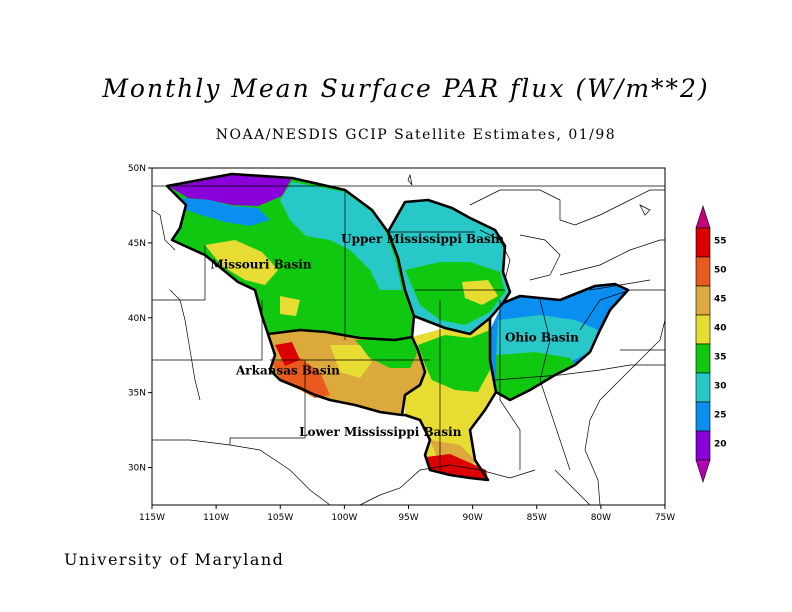  Describe the element at coordinates (535, 376) in the screenshot. I see `ohio-green` at that location.